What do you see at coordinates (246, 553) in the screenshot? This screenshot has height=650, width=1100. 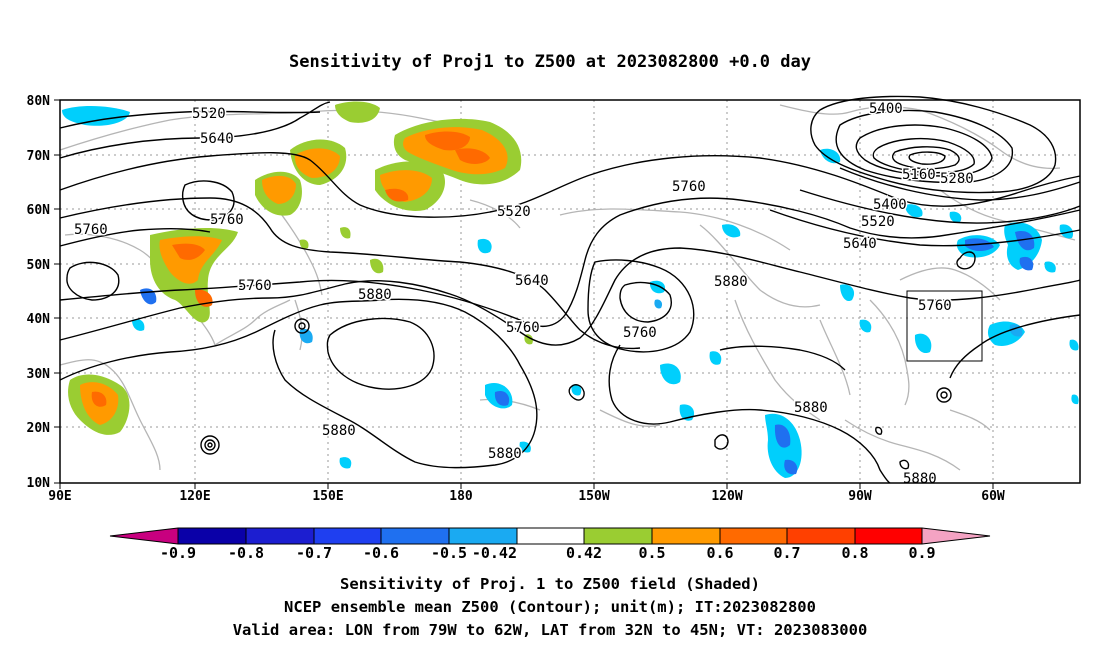 I see `colorbar-label: -0.8` at bounding box center [246, 553].